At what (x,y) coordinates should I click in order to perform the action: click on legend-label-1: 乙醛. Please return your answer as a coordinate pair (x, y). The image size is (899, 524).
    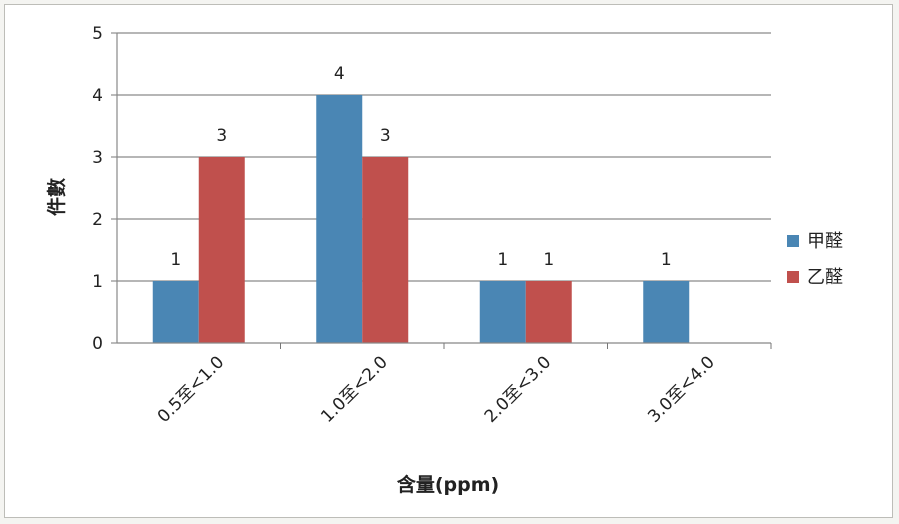
    Looking at the image, I should click on (825, 277).